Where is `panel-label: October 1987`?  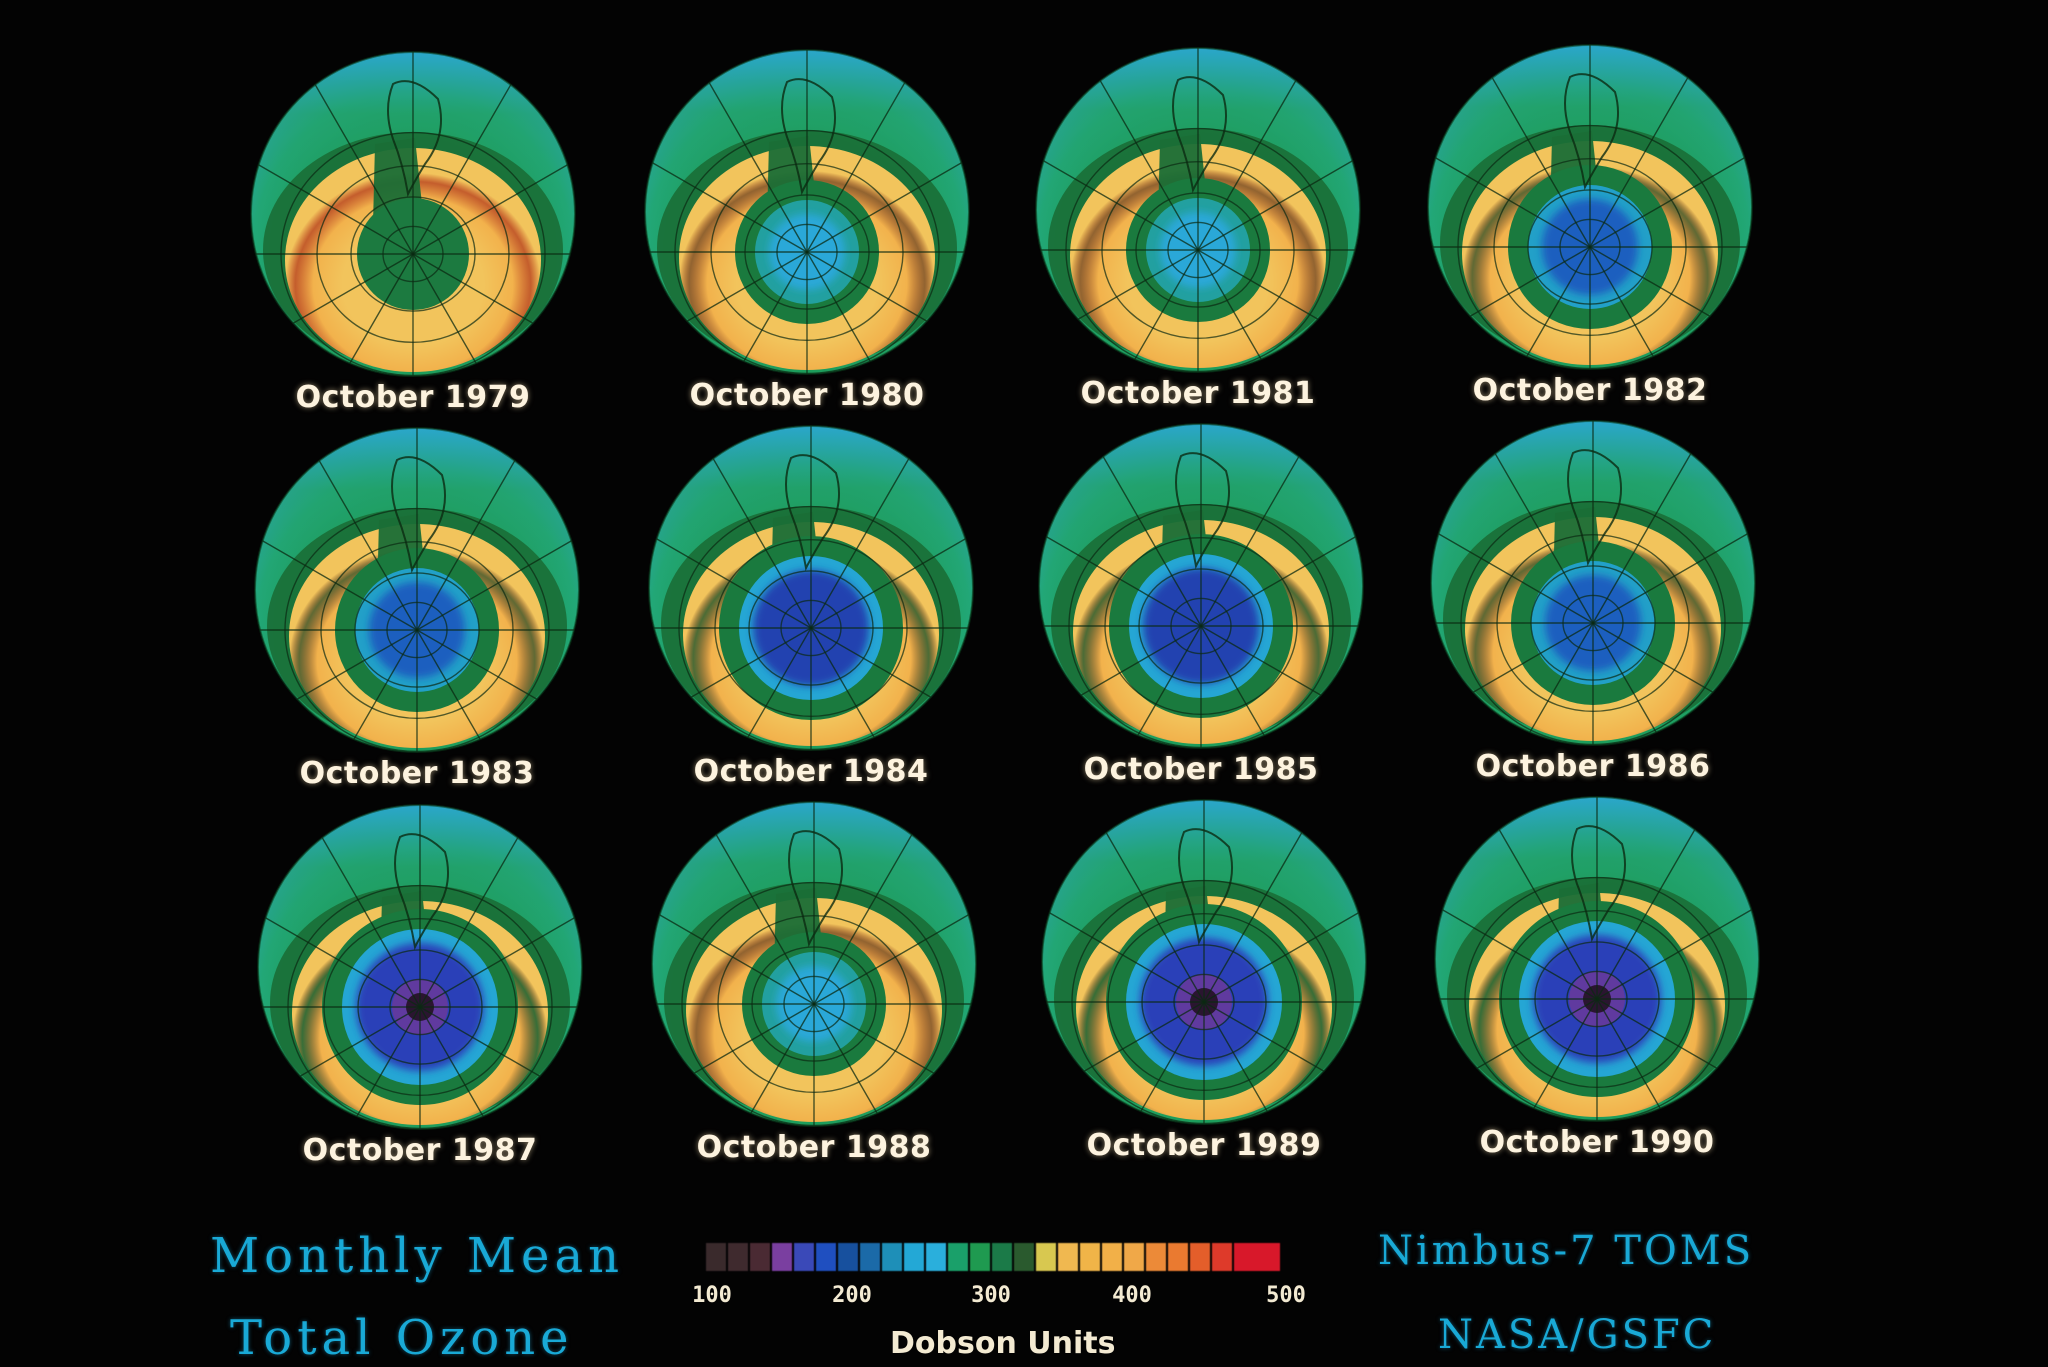 panel-label: October 1987 is located at coordinates (420, 1150).